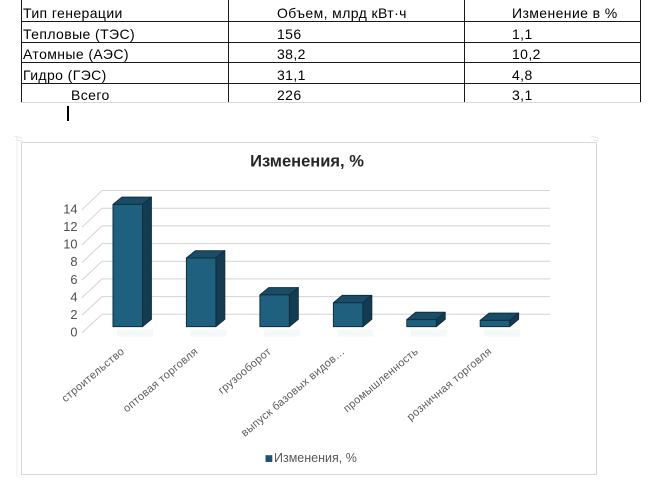  I want to click on svg-text: 8, so click(73, 261).